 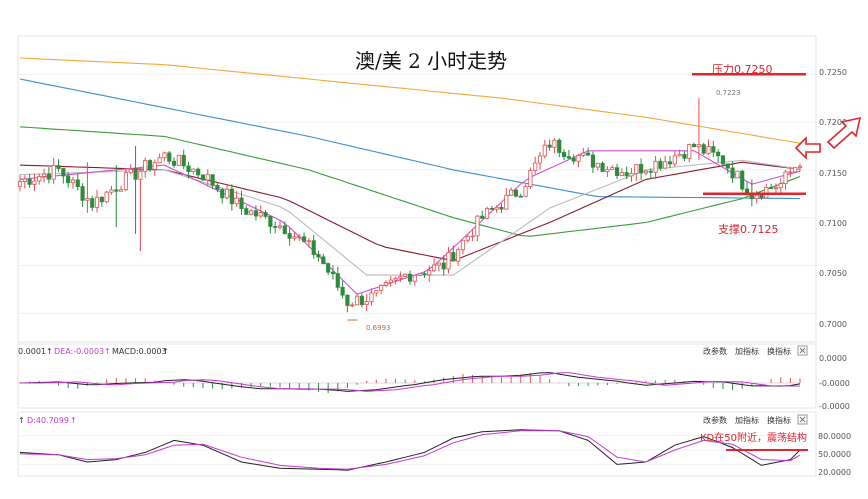 What do you see at coordinates (747, 420) in the screenshot?
I see `kd-add-indicator-button: 加指标` at bounding box center [747, 420].